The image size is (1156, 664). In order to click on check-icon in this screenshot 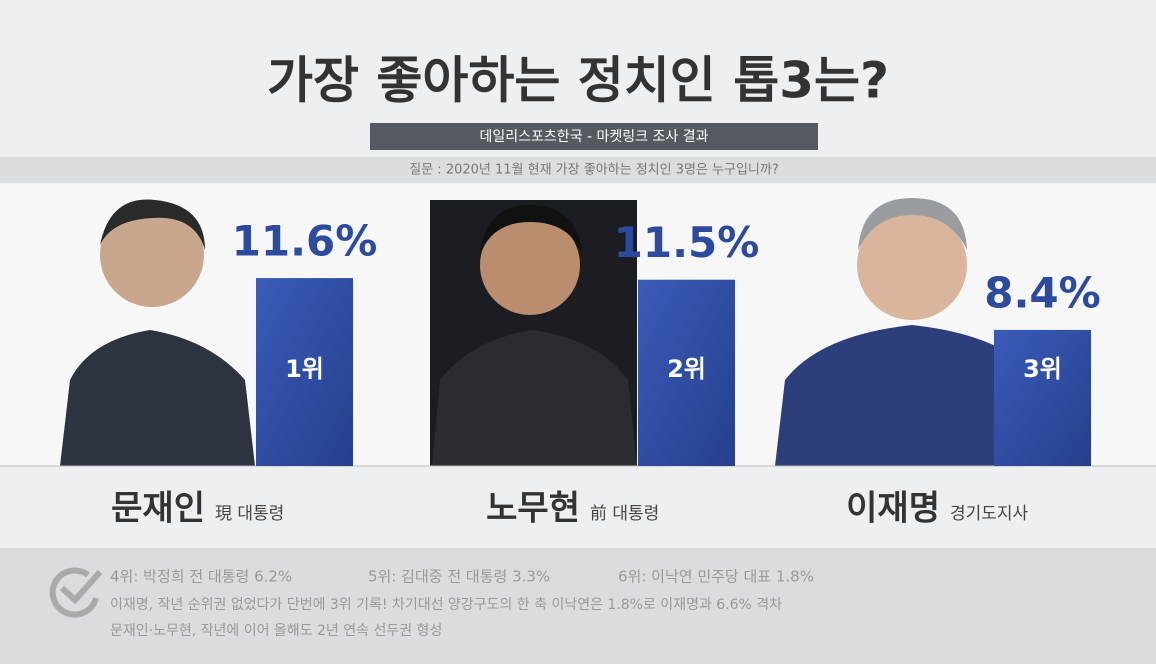, I will do `click(76, 592)`.